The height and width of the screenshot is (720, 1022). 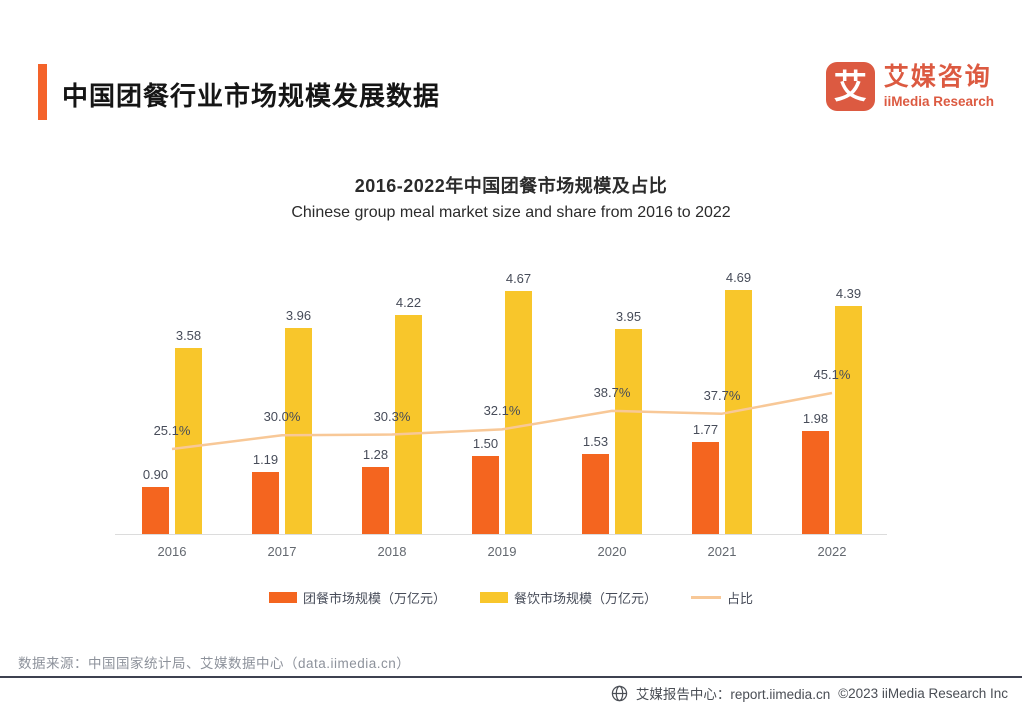 I want to click on x-axis-label: 2020, so click(x=612, y=551).